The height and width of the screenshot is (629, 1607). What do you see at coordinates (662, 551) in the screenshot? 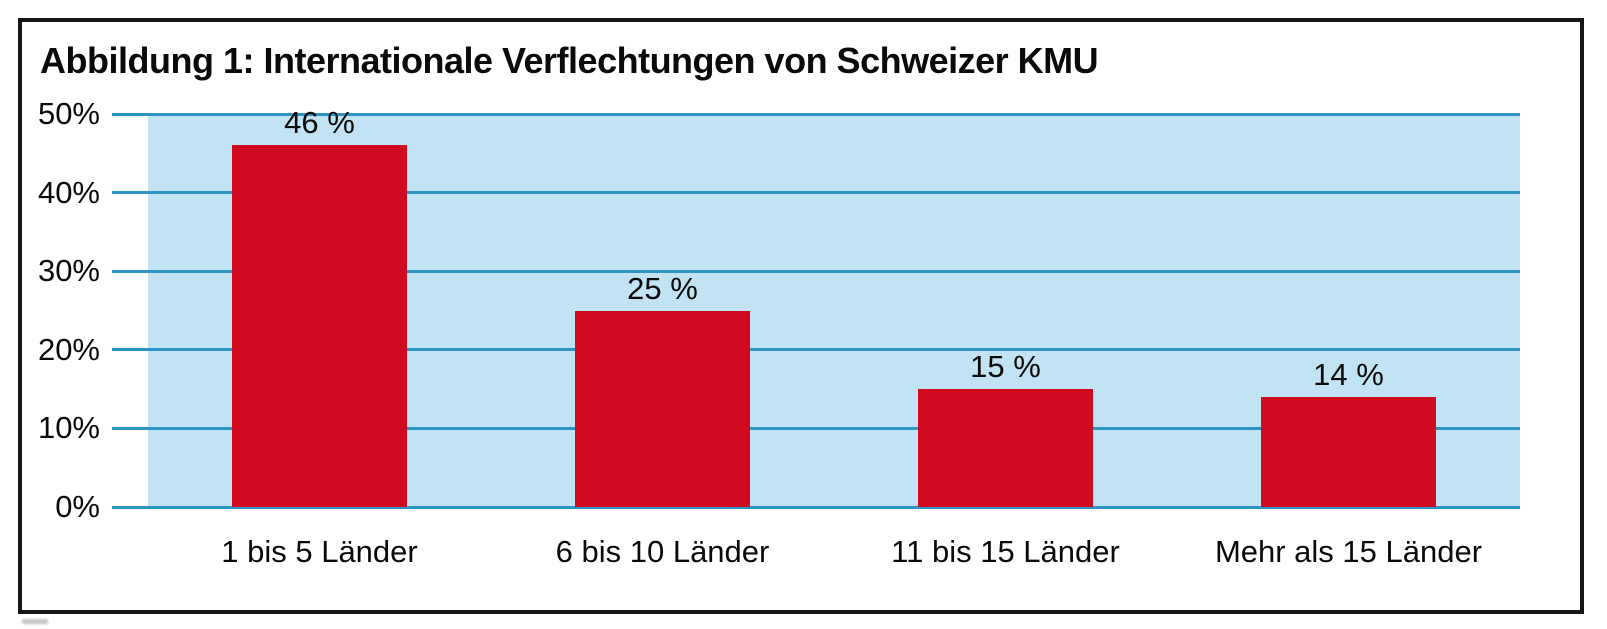
I see `xtick-label: 6 bis 10 Länder` at bounding box center [662, 551].